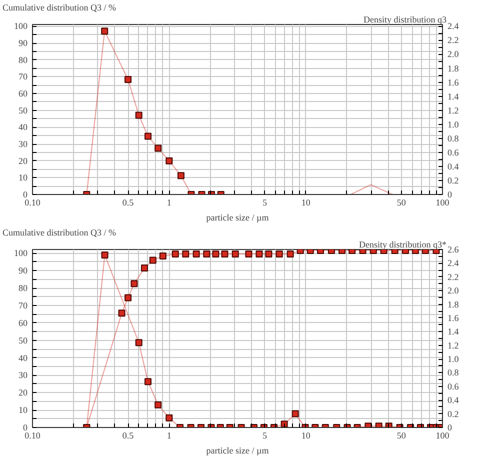 The image size is (498, 458). Describe the element at coordinates (403, 245) in the screenshot. I see `y2-axis-title: Density distribution q3*` at that location.